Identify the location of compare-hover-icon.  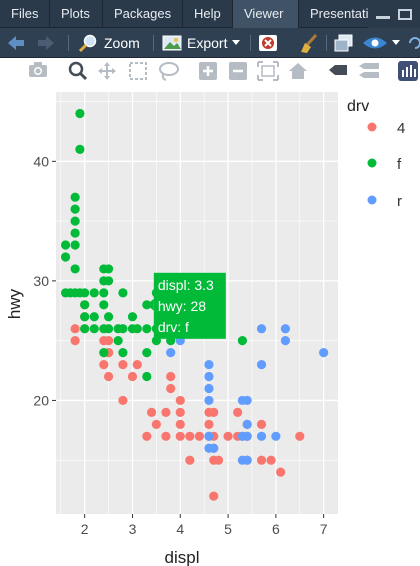
(369, 71).